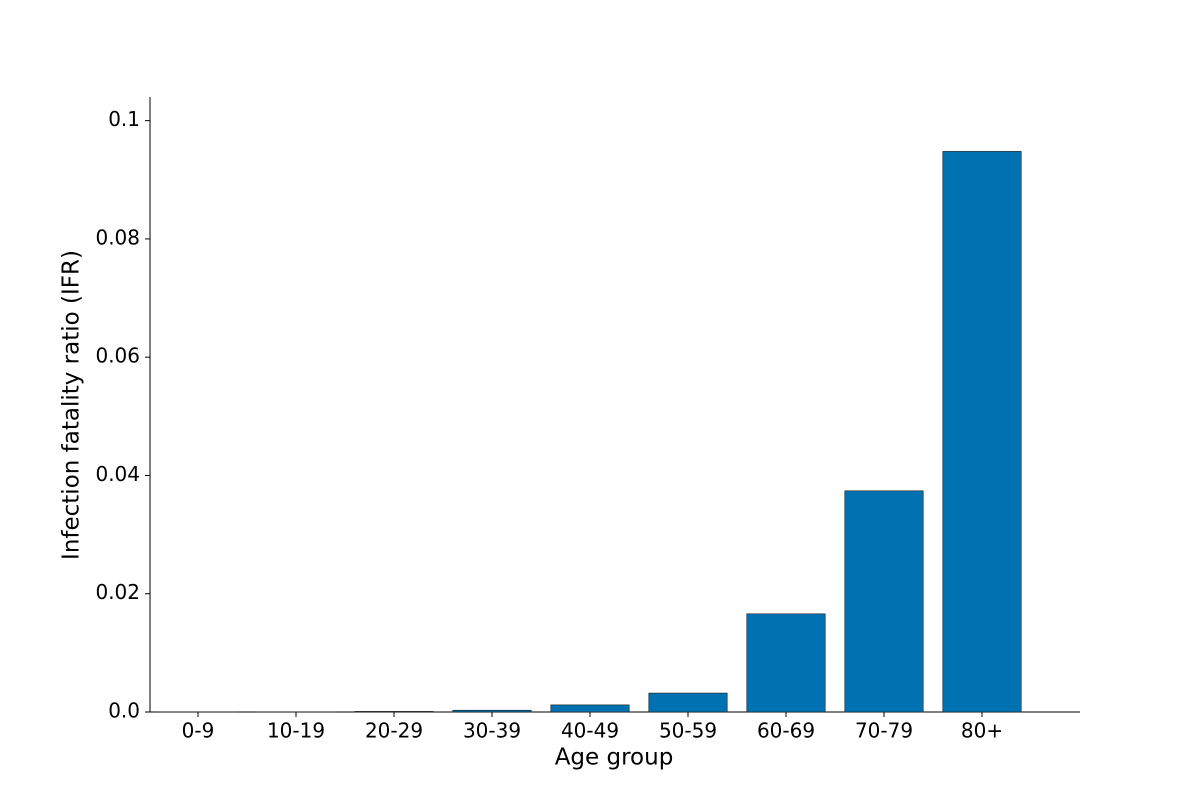 The image size is (1200, 800). I want to click on y-axis-label: Infection fatality ratio (IFR), so click(72, 405).